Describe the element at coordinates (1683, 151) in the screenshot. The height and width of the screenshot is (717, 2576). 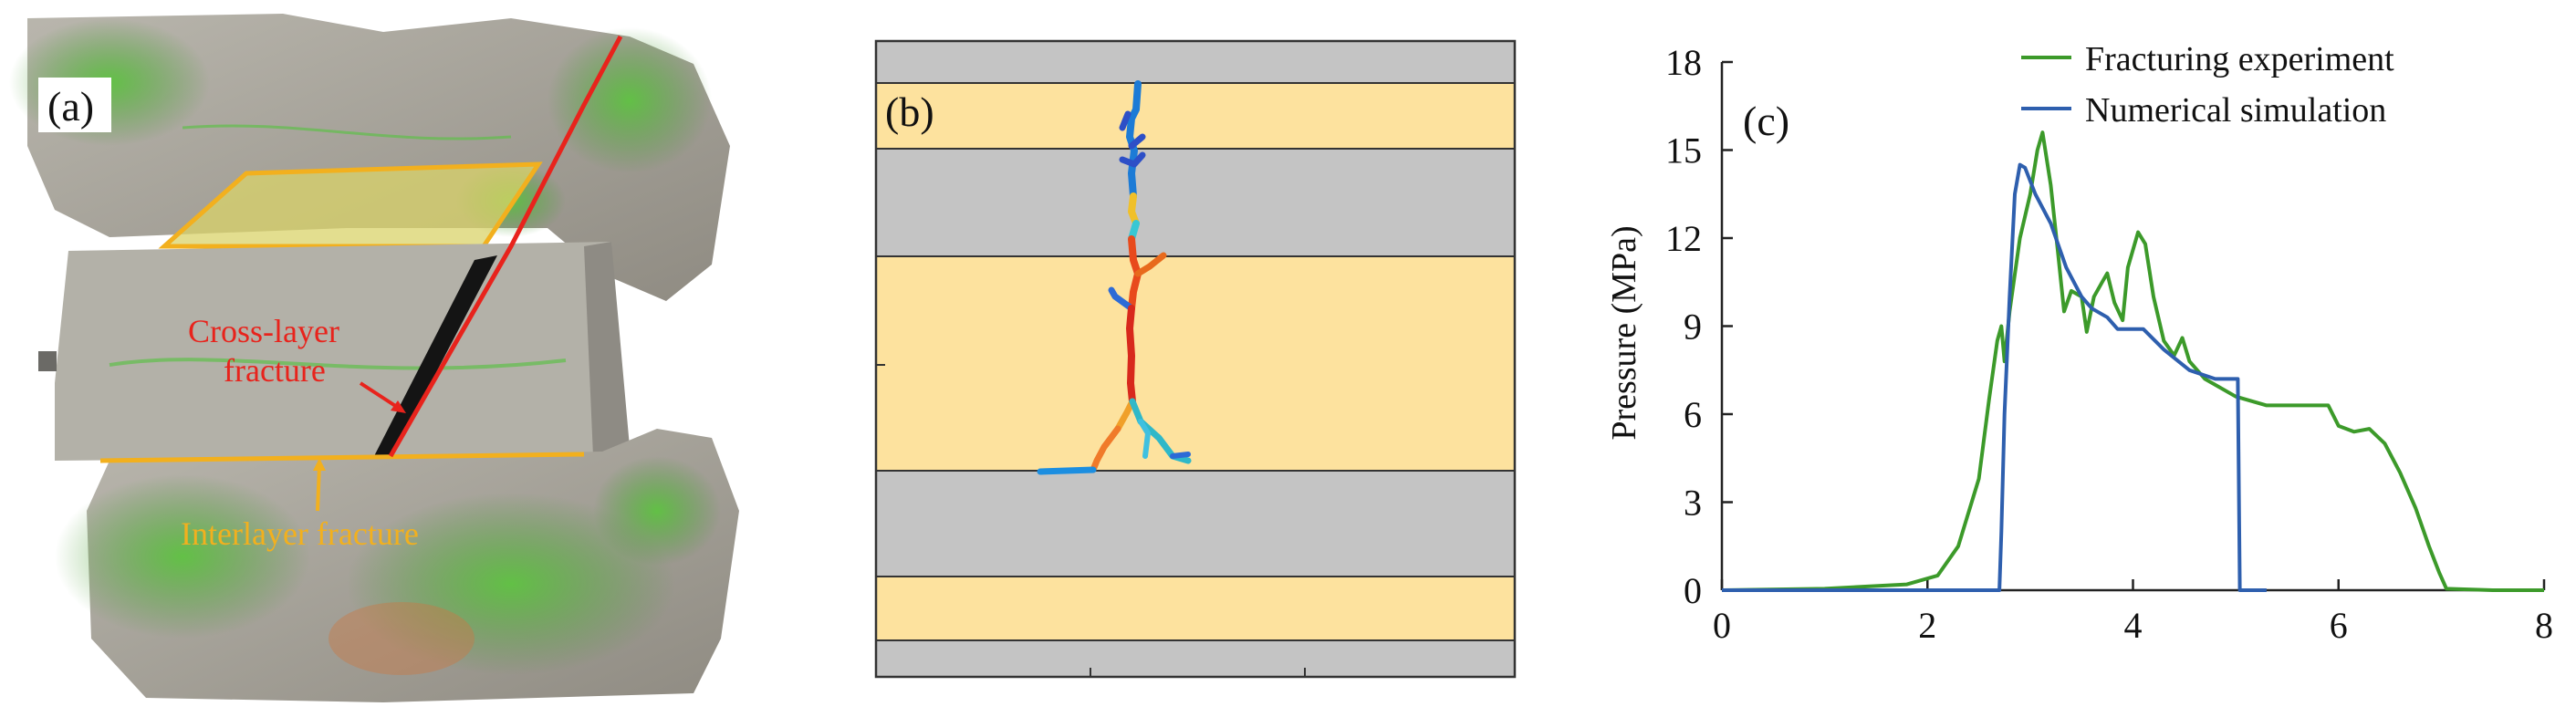
I see `y-tick-label: 15` at that location.